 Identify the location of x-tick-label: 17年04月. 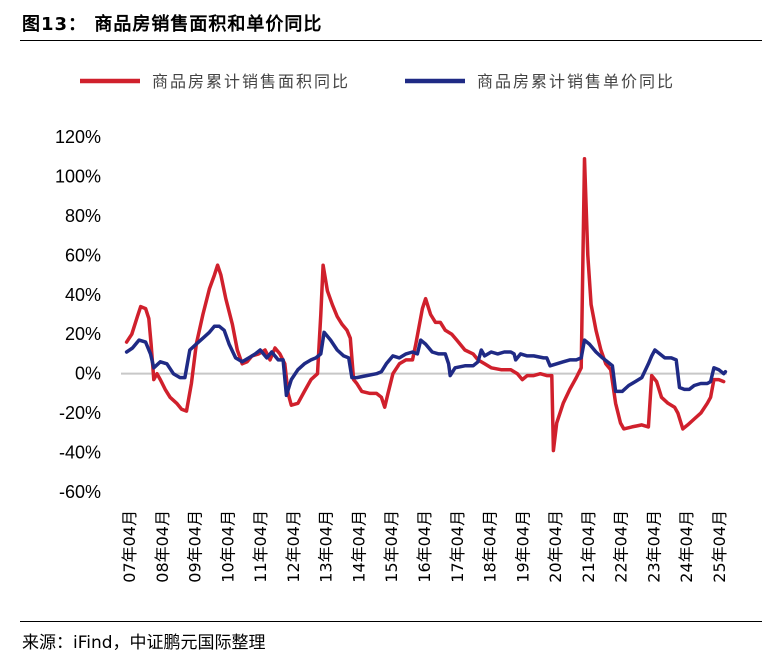
(457, 546).